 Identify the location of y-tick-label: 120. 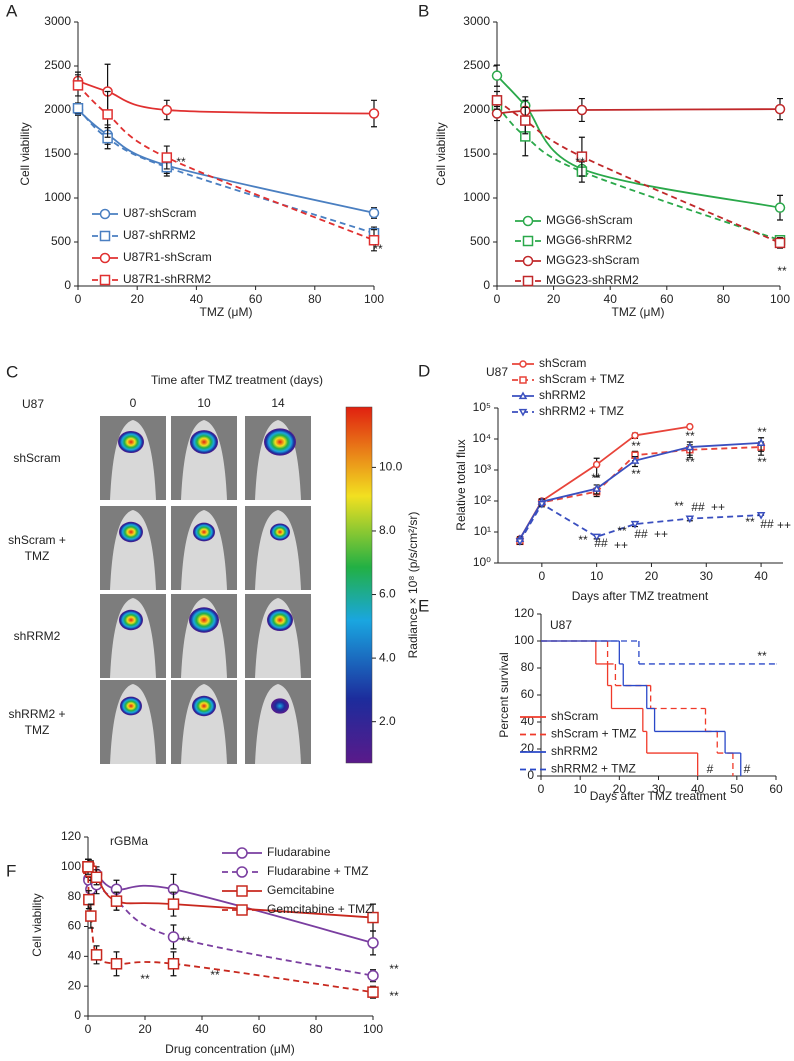
(71, 836).